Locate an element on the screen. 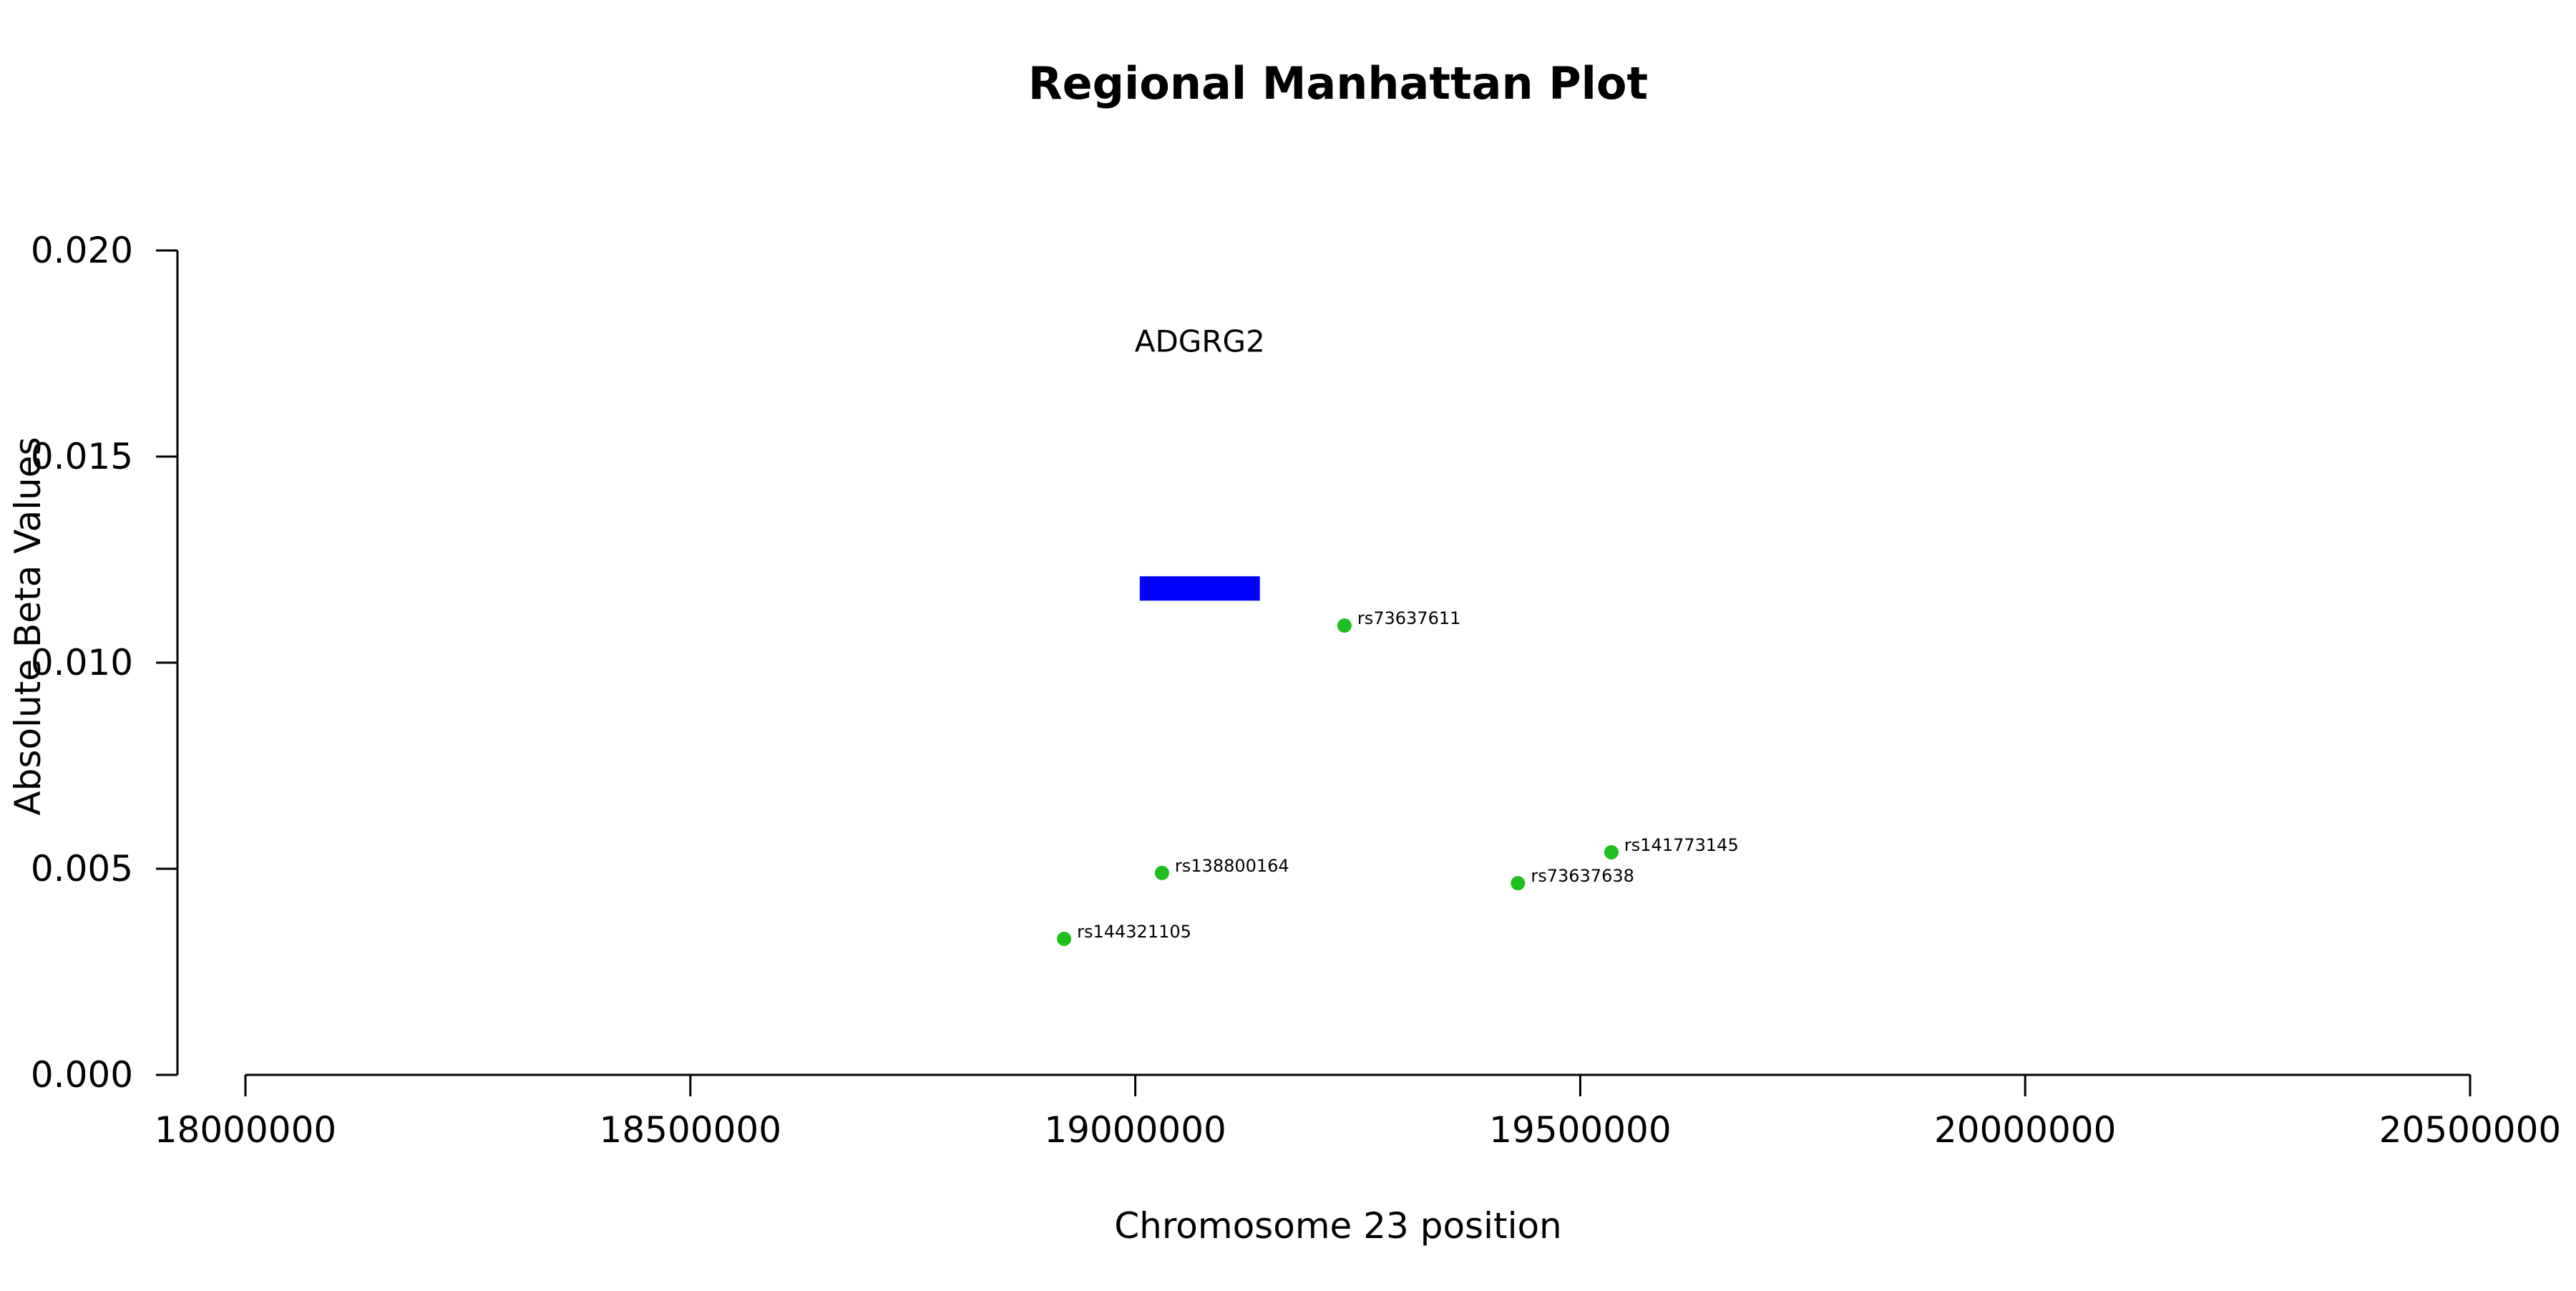  x-tick-label: 19000000 is located at coordinates (1135, 1130).